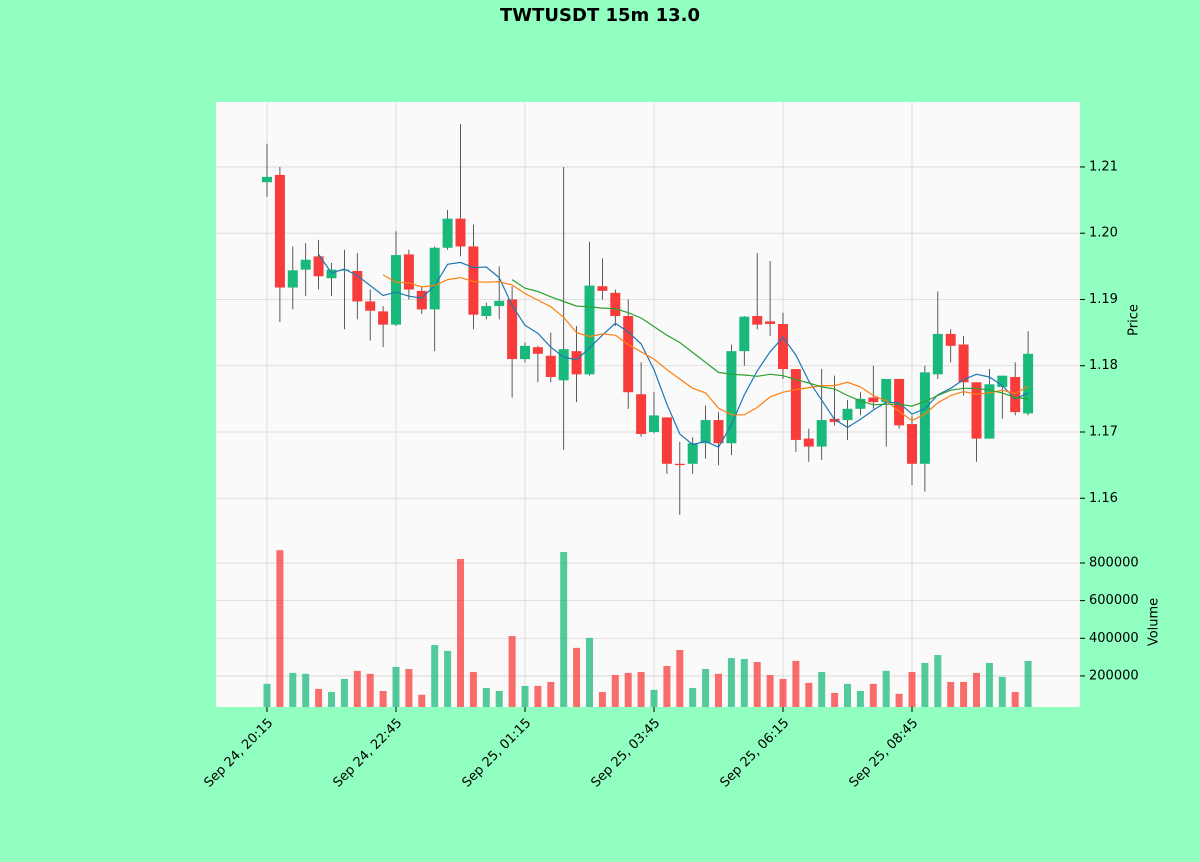 This screenshot has height=862, width=1200. I want to click on x-tick-label: Sep 25, 06:15, so click(754, 753).